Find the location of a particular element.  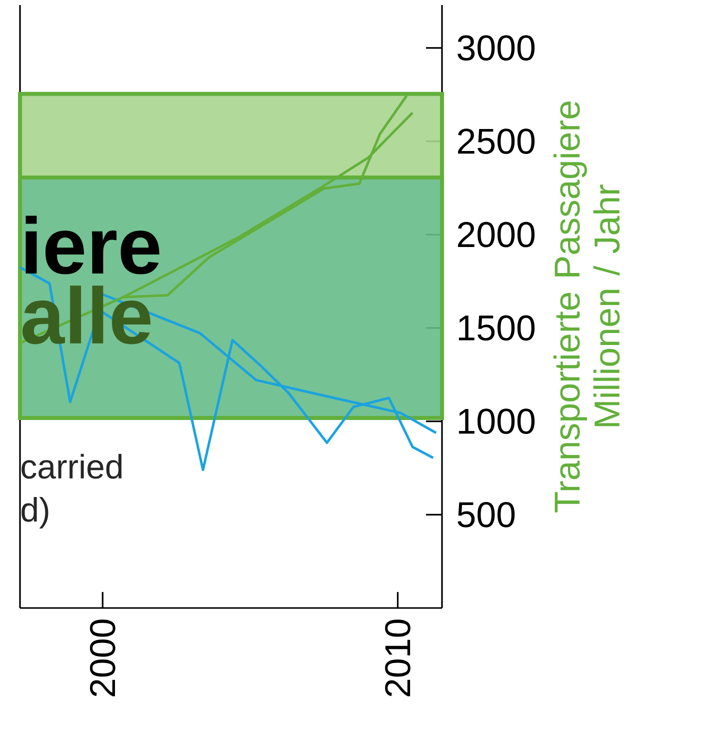

y2-tick-label: 500 is located at coordinates (486, 515).